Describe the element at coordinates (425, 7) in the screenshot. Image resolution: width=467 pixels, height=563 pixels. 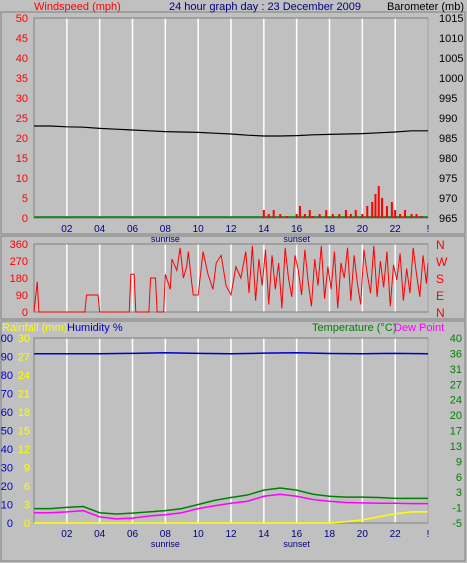
I see `barometer-axis-title: Barometer (mb)` at that location.